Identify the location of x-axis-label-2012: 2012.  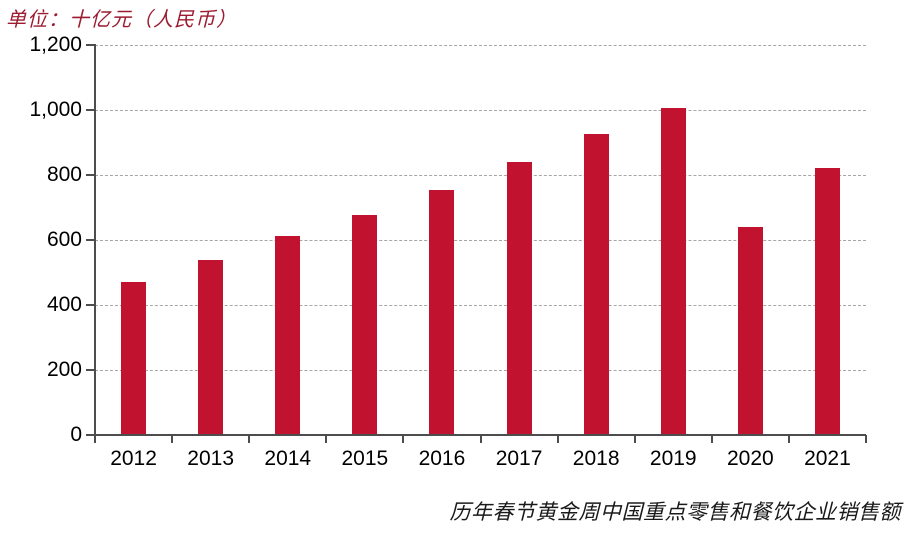
(133, 458).